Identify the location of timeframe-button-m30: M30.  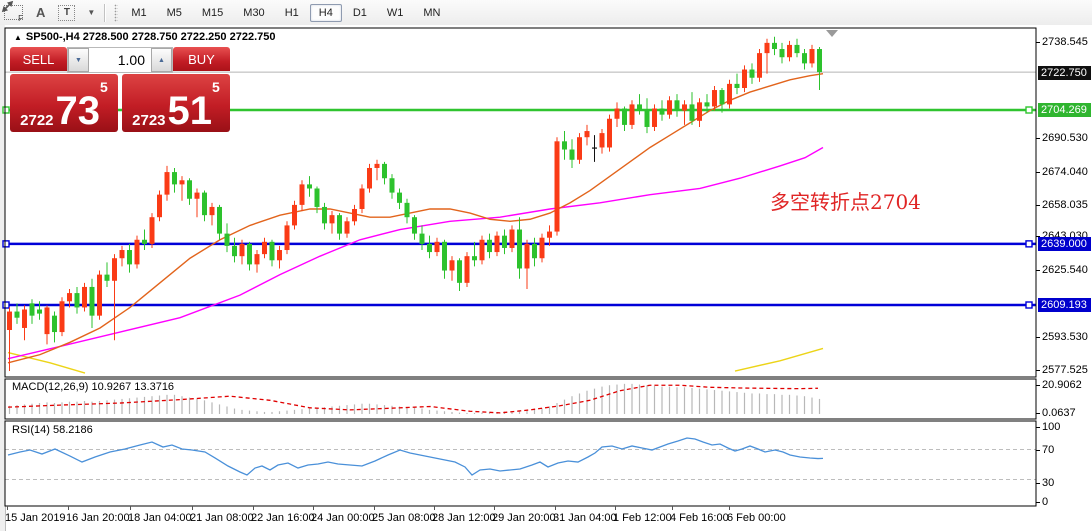
(254, 12).